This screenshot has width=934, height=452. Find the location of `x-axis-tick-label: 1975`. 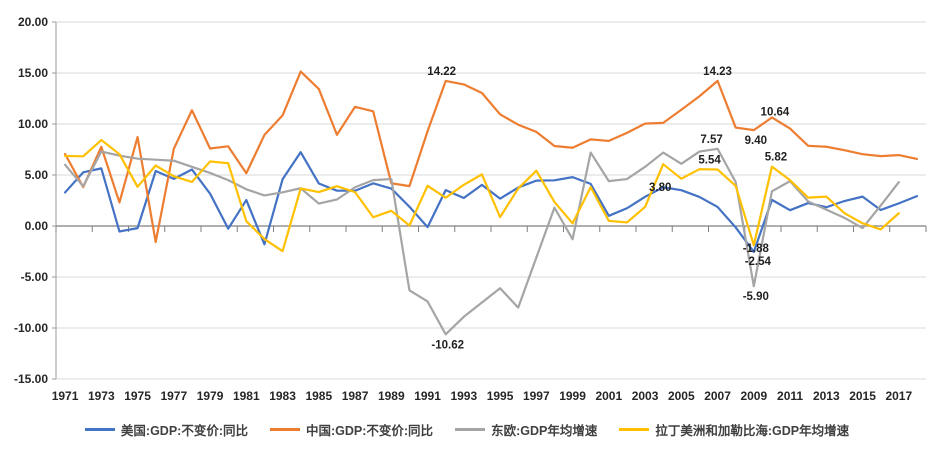

x-axis-tick-label: 1975 is located at coordinates (137, 396).